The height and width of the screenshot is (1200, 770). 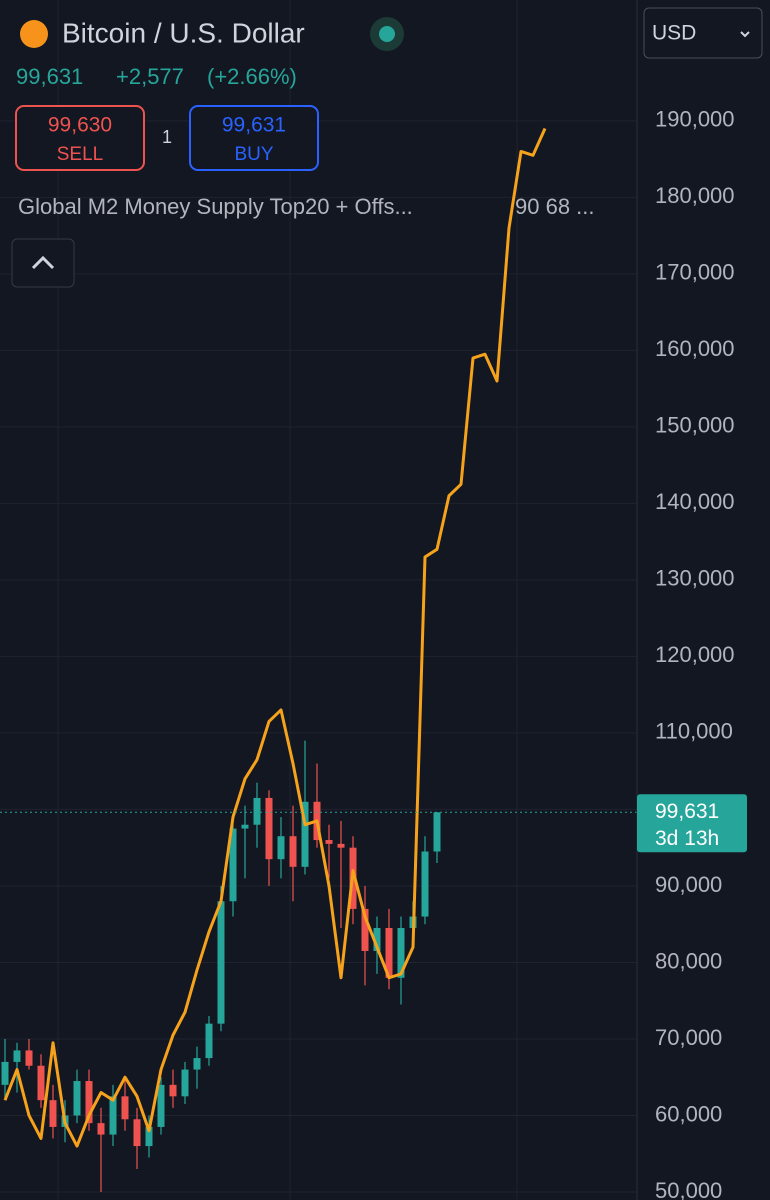 What do you see at coordinates (253, 154) in the screenshot?
I see `buy-label: BUY` at bounding box center [253, 154].